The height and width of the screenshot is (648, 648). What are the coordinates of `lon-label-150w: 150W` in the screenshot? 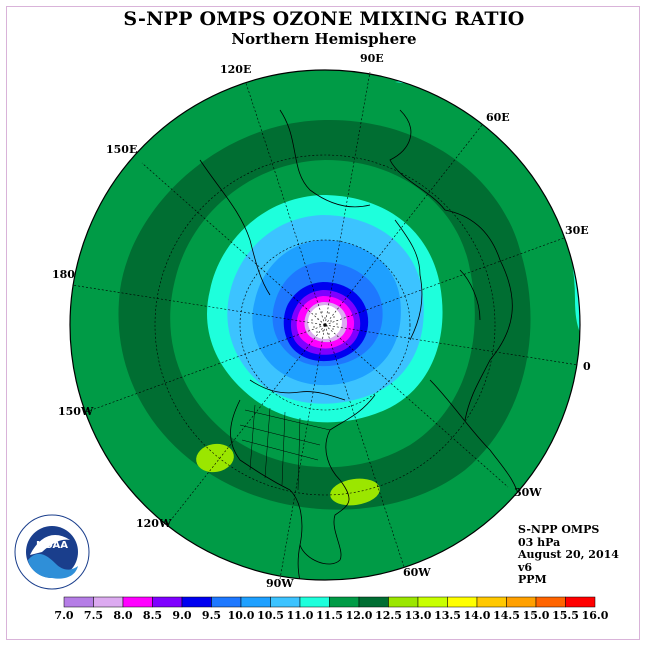 It's located at (76, 411).